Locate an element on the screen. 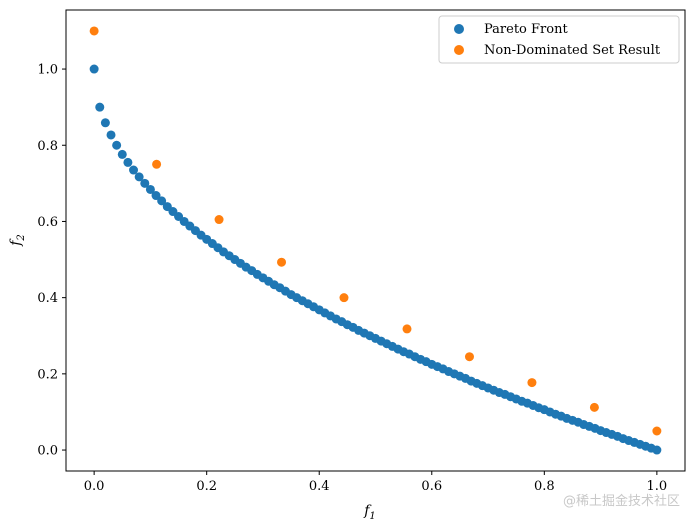 This screenshot has width=694, height=528. legend-marker-non-dominated-set is located at coordinates (459, 50).